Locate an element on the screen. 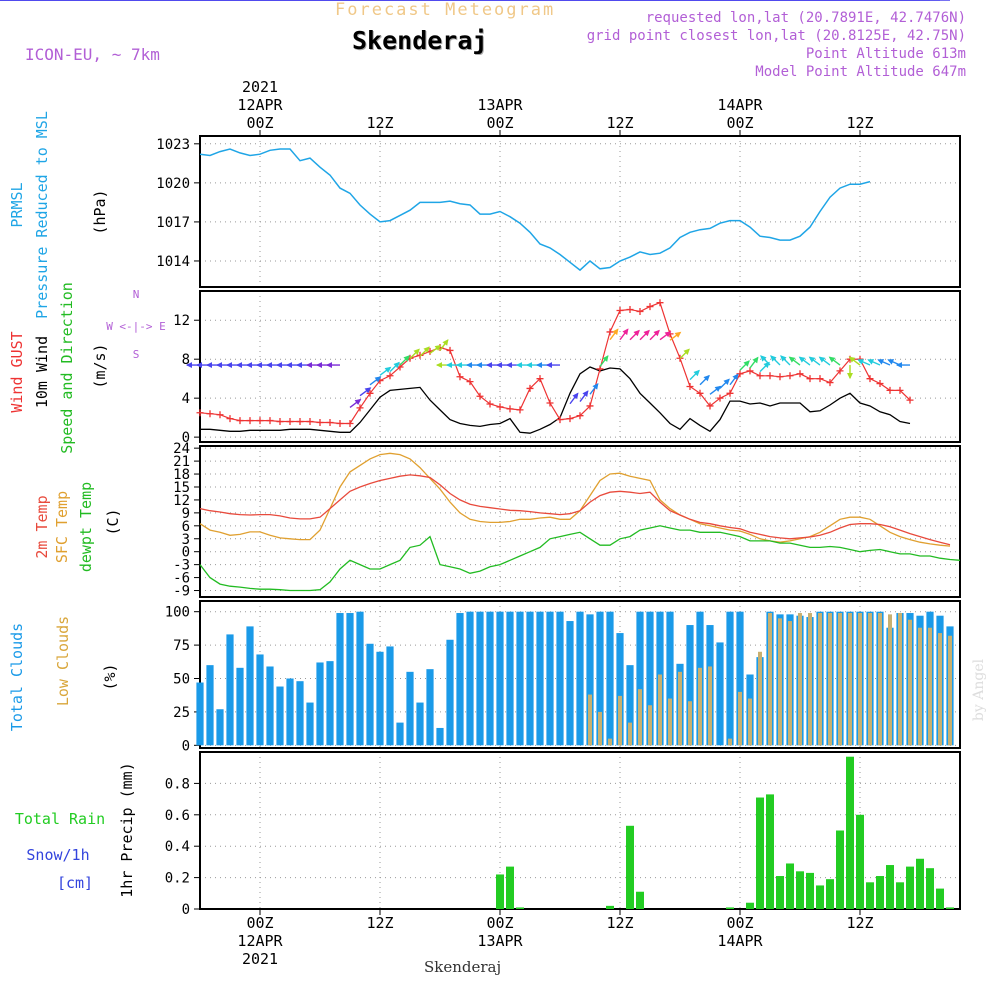 The width and height of the screenshot is (1000, 1000). dewpt-label: dewpt Temp is located at coordinates (86, 527).